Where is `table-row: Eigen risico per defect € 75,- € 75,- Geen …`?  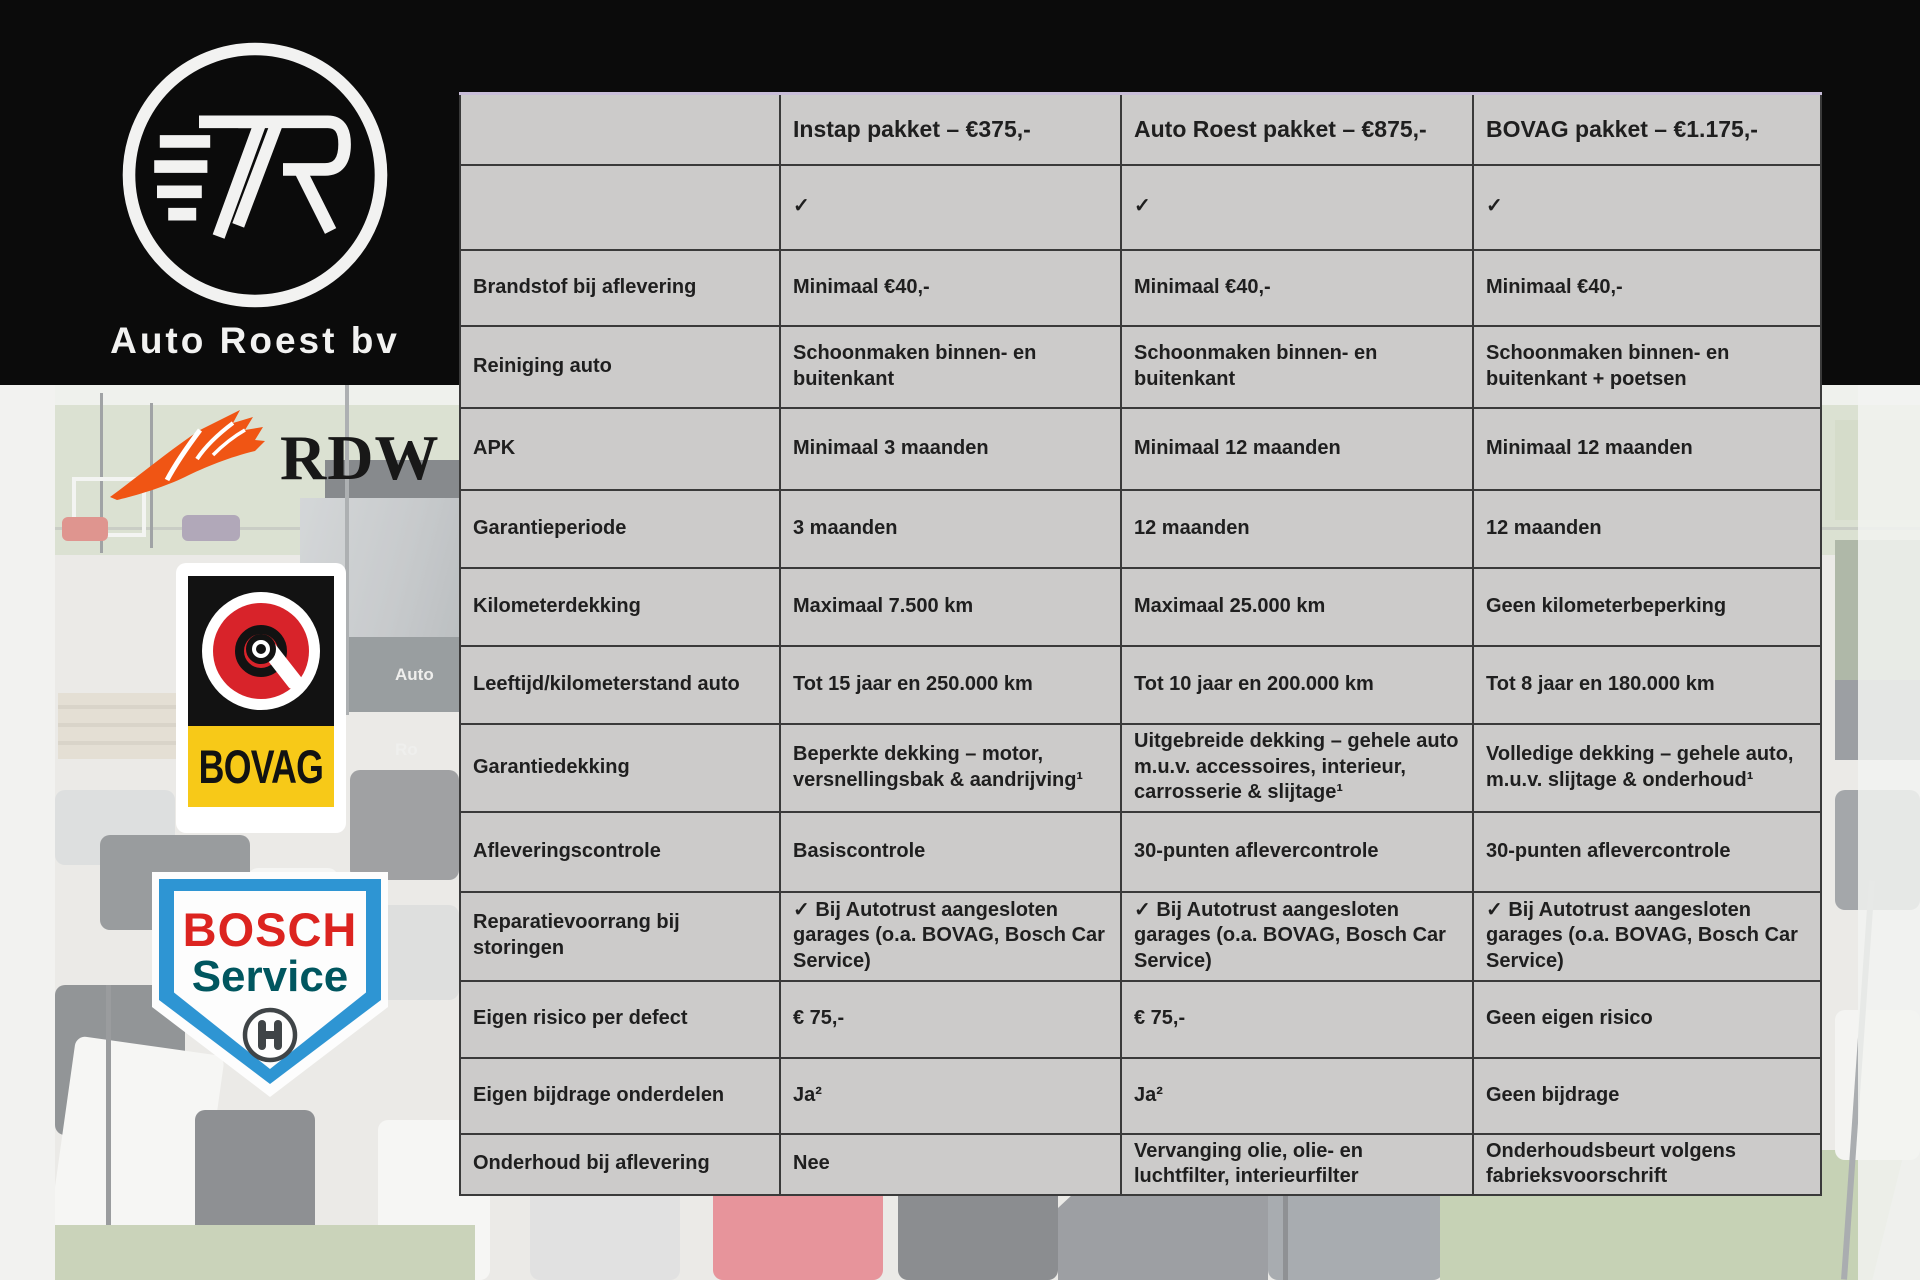
table-row: Eigen risico per defect € 75,- € 75,- Geen … is located at coordinates (1140, 1019).